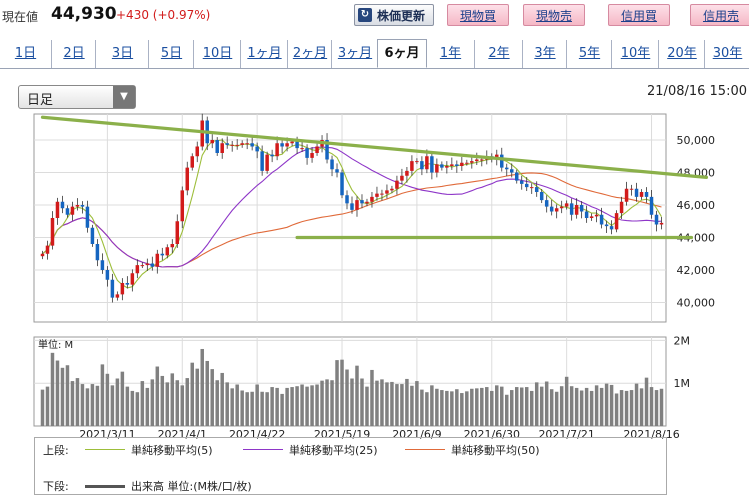 This screenshot has width=749, height=500. I want to click on tab-period-10: 2年, so click(498, 54).